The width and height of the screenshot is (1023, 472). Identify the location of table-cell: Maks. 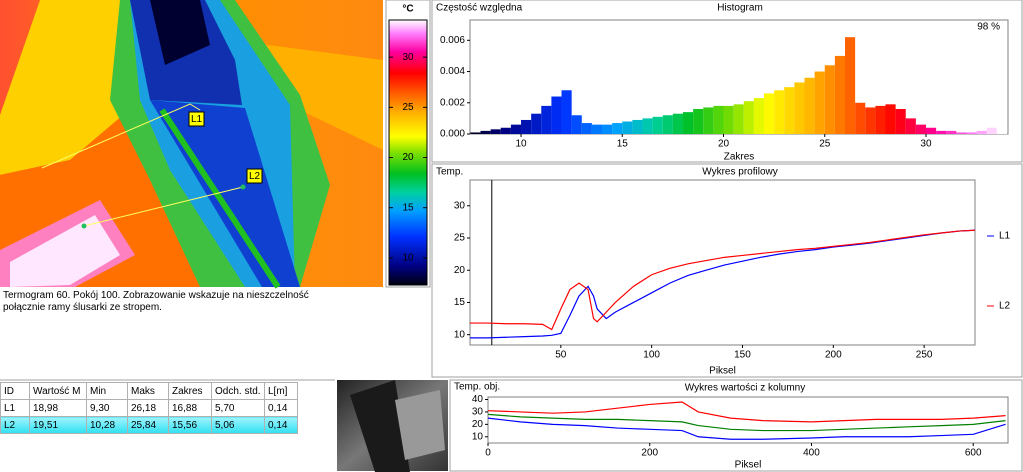
(148, 391).